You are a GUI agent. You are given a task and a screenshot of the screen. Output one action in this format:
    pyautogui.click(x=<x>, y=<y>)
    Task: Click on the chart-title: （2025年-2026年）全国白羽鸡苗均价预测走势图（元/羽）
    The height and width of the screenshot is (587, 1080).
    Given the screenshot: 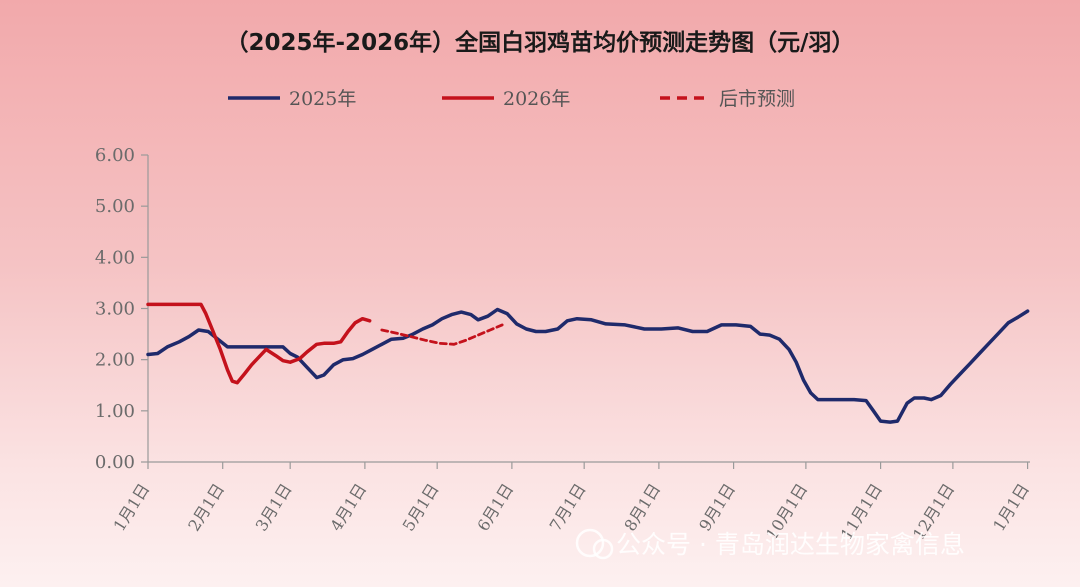 What is the action you would take?
    pyautogui.click(x=540, y=42)
    